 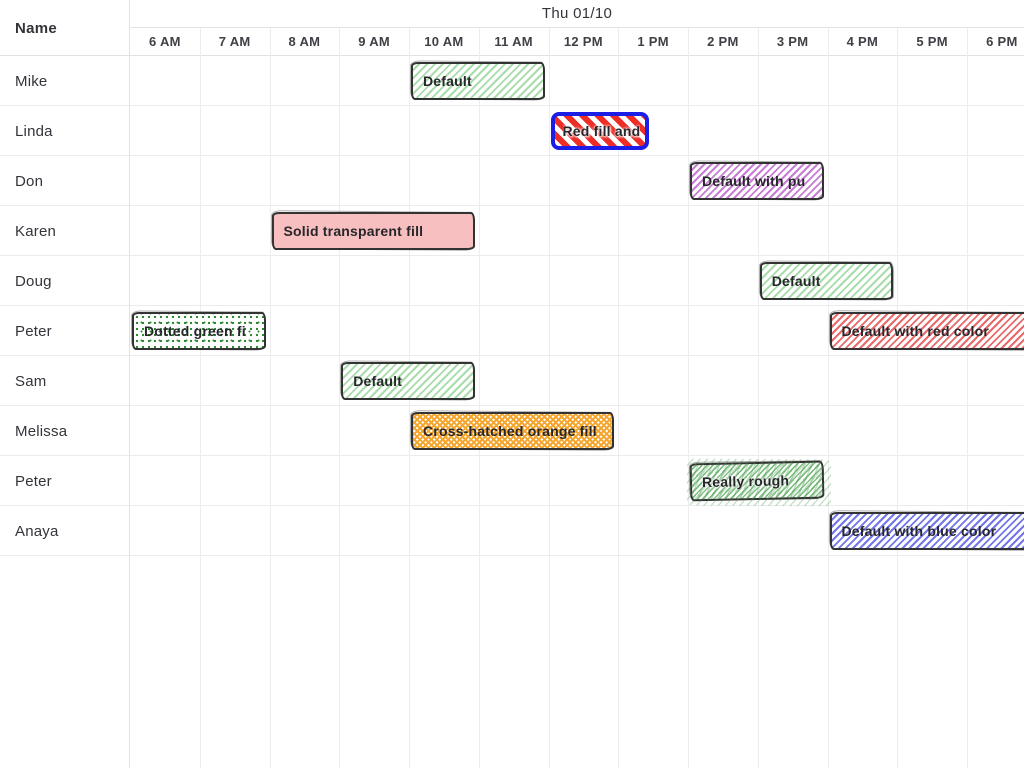 I want to click on time-label: 12 PM, so click(x=583, y=41).